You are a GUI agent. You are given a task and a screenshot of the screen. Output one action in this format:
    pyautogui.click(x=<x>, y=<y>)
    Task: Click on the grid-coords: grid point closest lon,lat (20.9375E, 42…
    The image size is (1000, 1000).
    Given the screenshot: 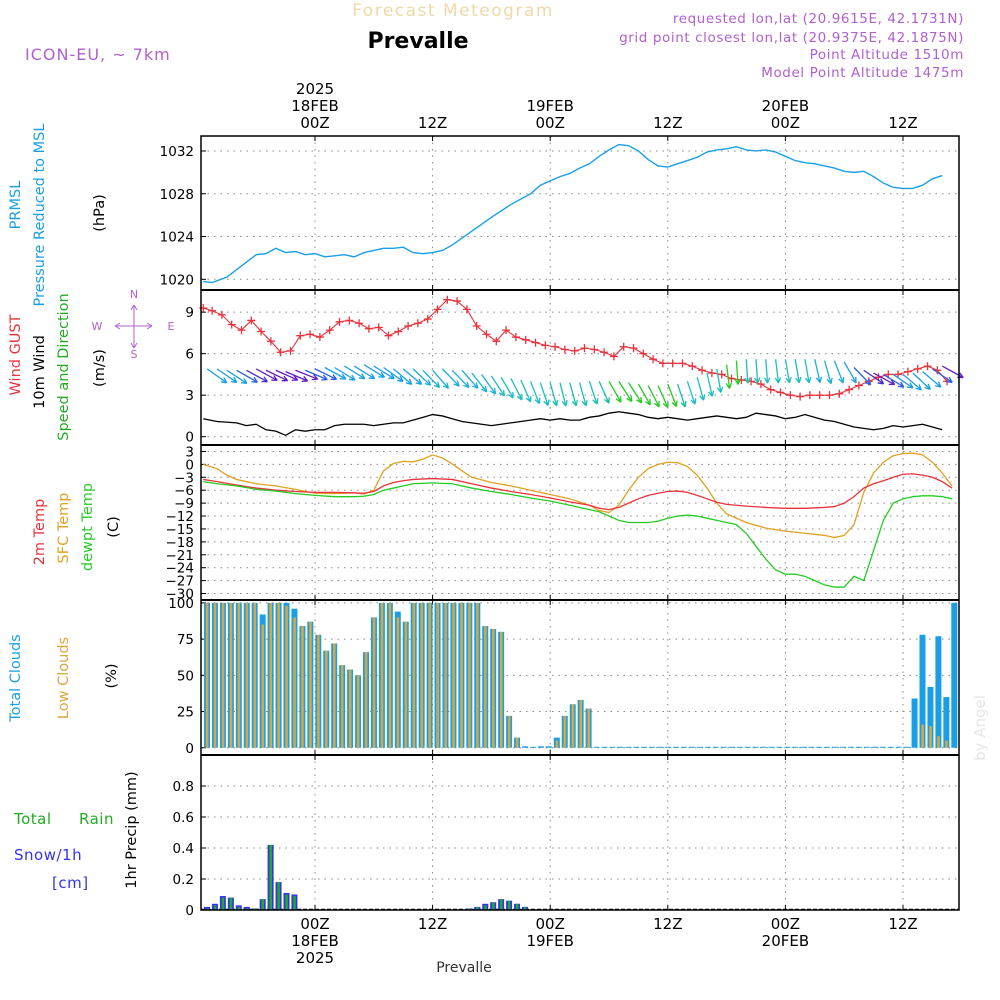 What is the action you would take?
    pyautogui.click(x=791, y=38)
    